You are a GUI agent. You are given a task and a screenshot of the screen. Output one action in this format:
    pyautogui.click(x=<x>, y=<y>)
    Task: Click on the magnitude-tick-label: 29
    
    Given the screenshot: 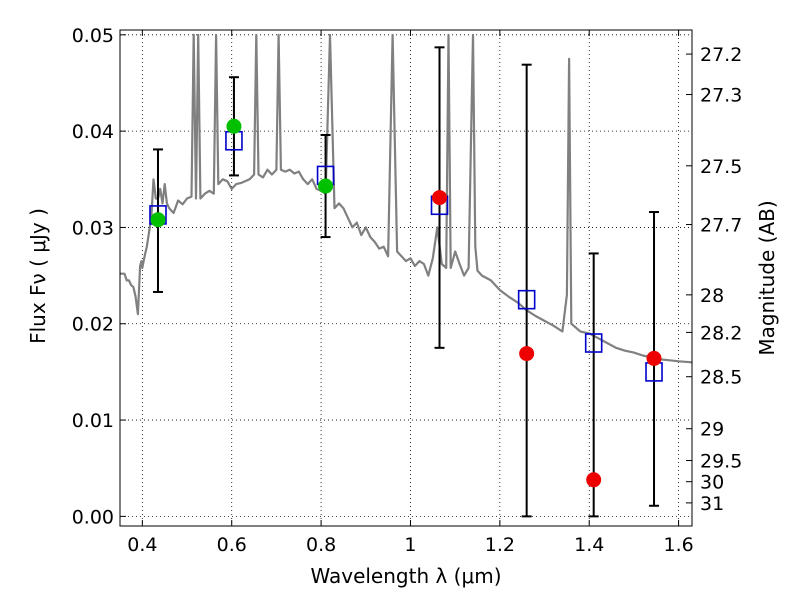 What is the action you would take?
    pyautogui.click(x=712, y=430)
    